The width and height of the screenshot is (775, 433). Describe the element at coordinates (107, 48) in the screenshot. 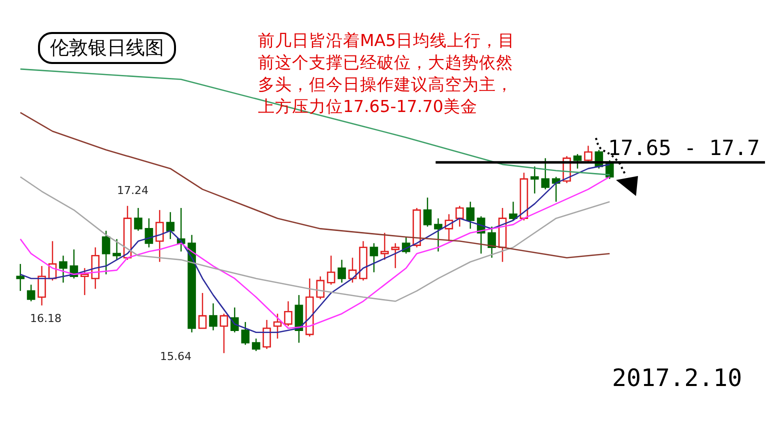

I see `chart-title: 伦敦银日线图` at that location.